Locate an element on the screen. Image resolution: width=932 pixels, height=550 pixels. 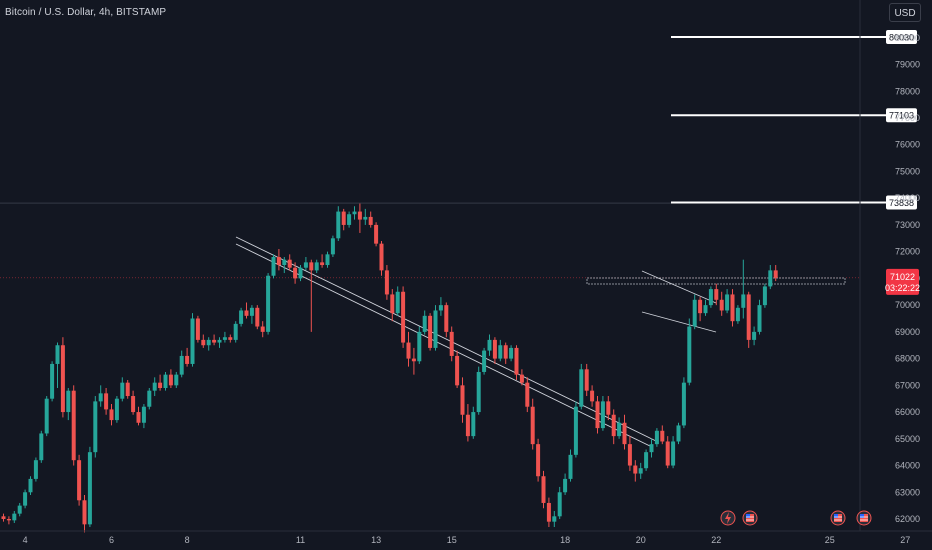
price-levels: 80030 77103 73838 is located at coordinates (794, 120).